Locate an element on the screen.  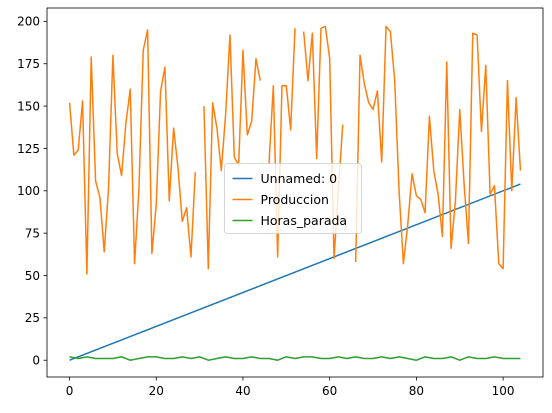
y-tick-label: 50 is located at coordinates (32, 276).